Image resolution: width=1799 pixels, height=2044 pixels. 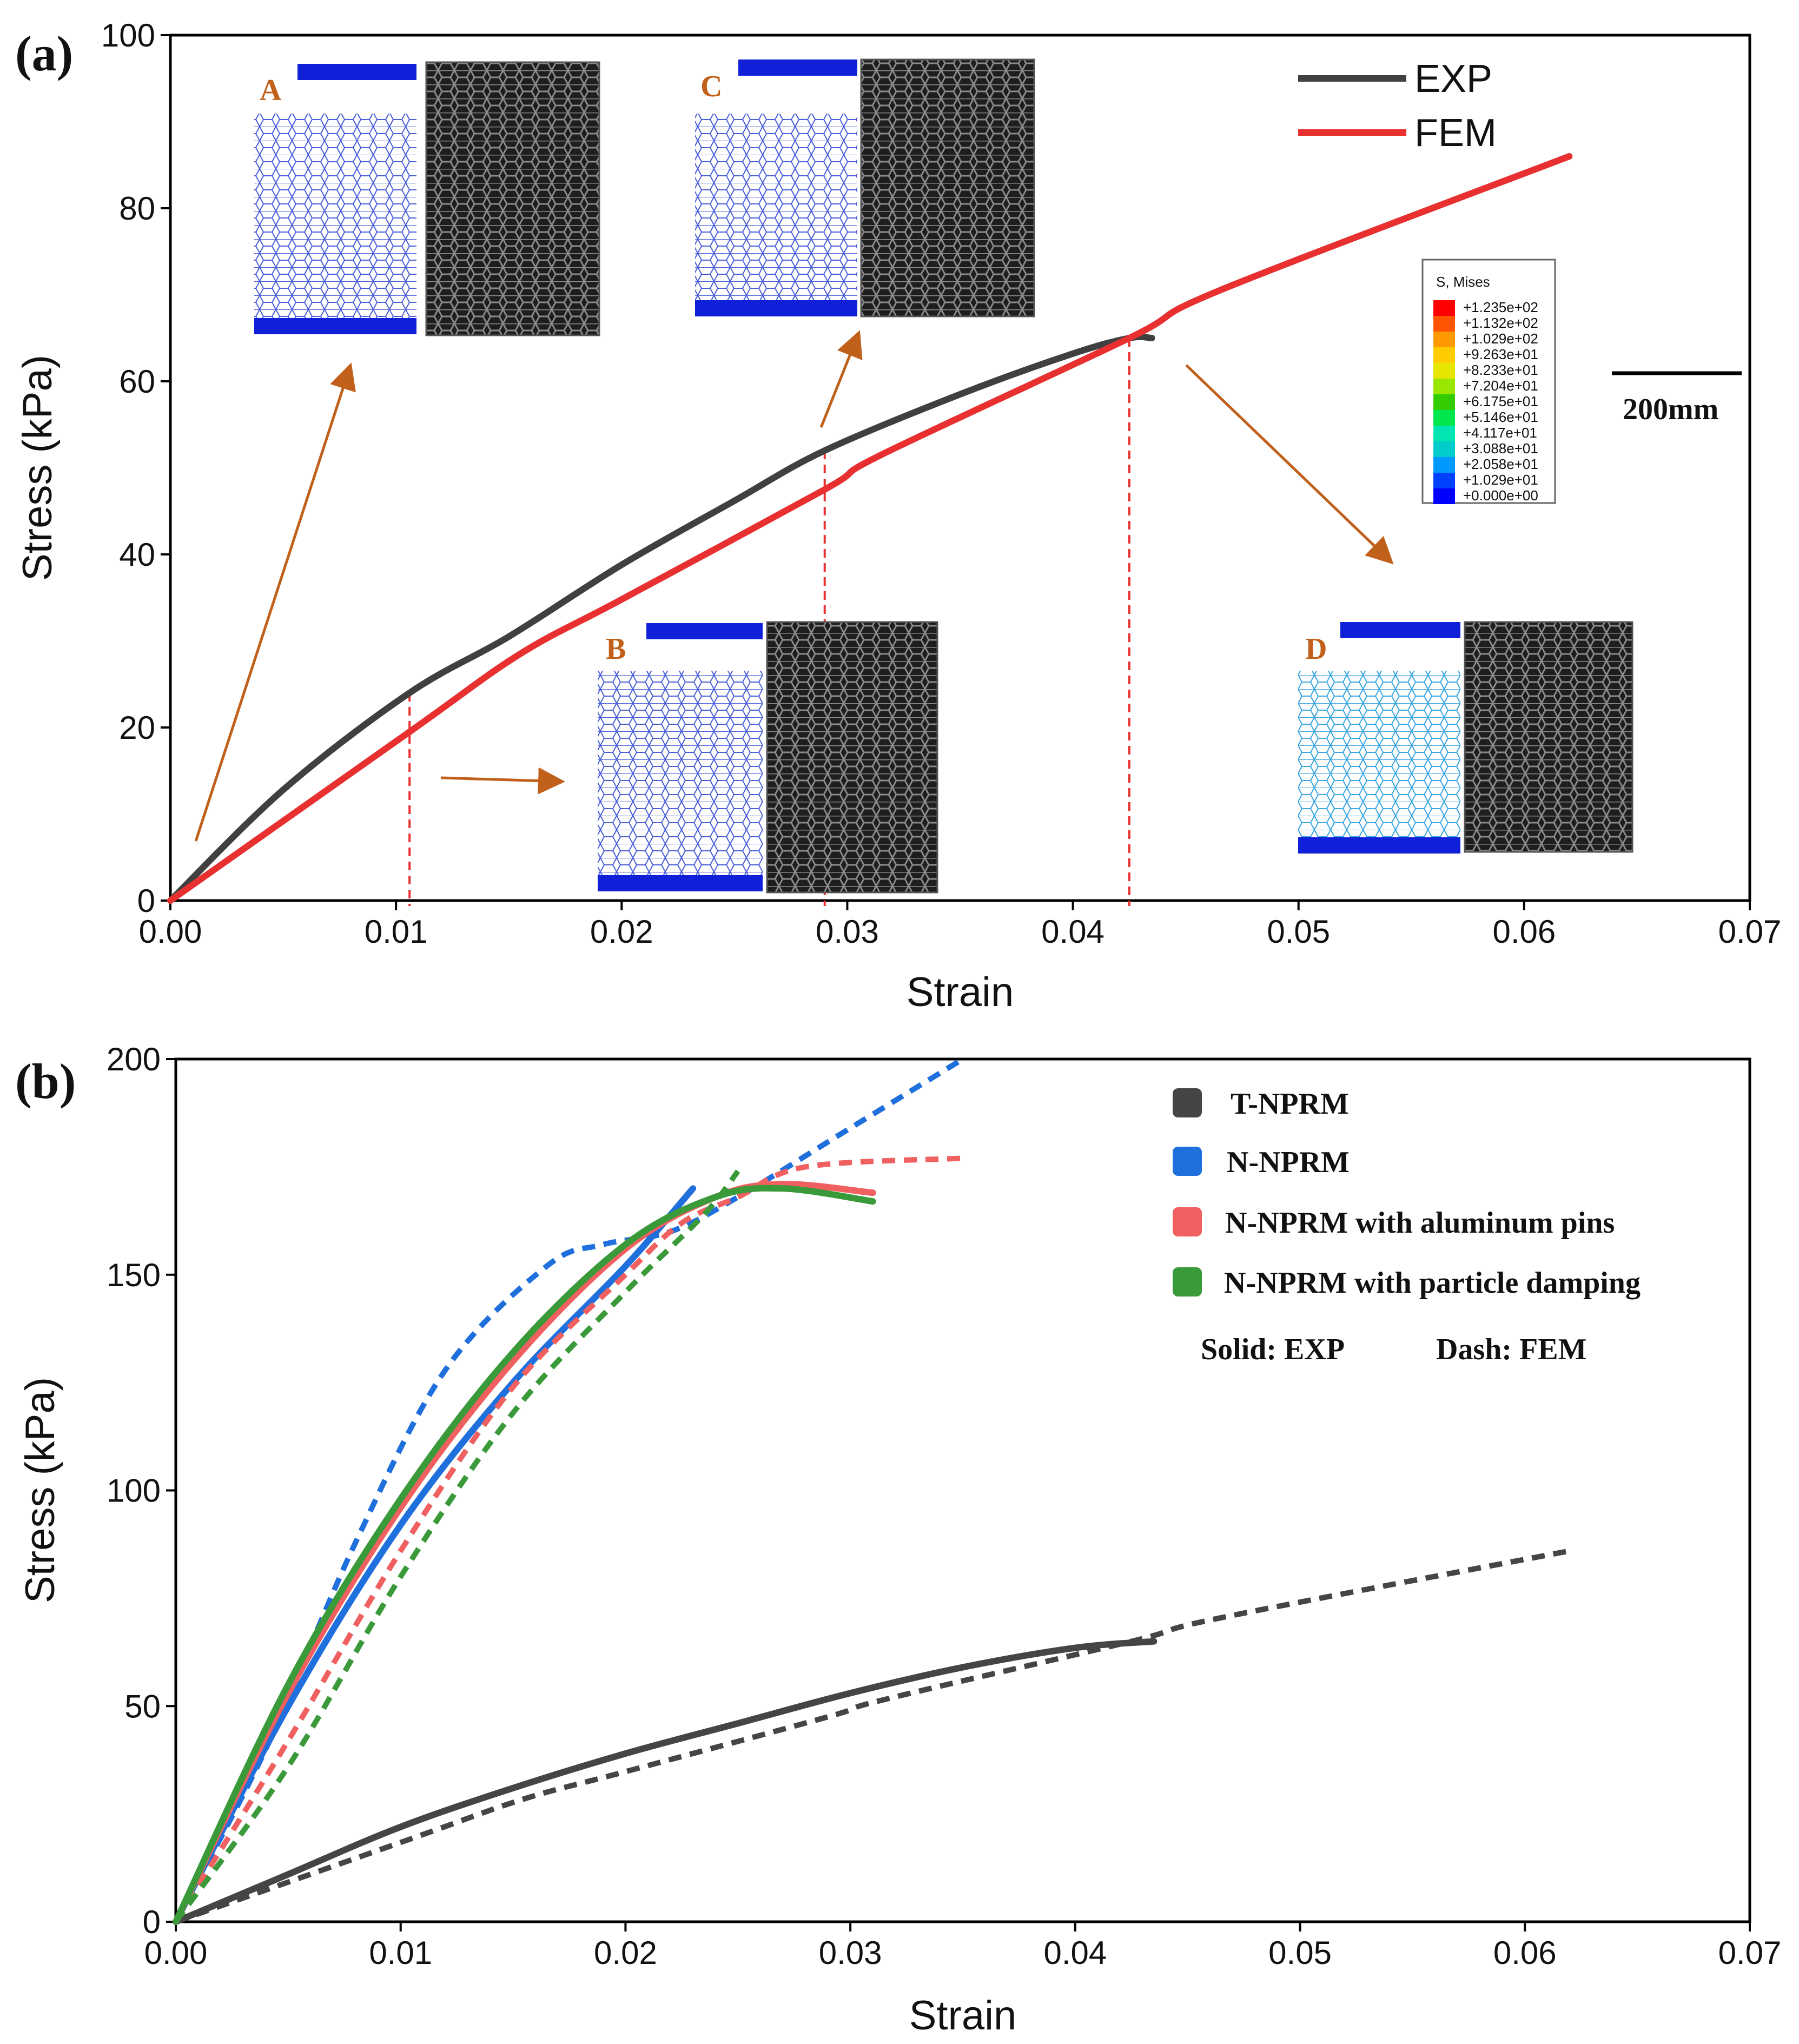 I want to click on inset-c-fem-lattice, so click(x=776, y=208).